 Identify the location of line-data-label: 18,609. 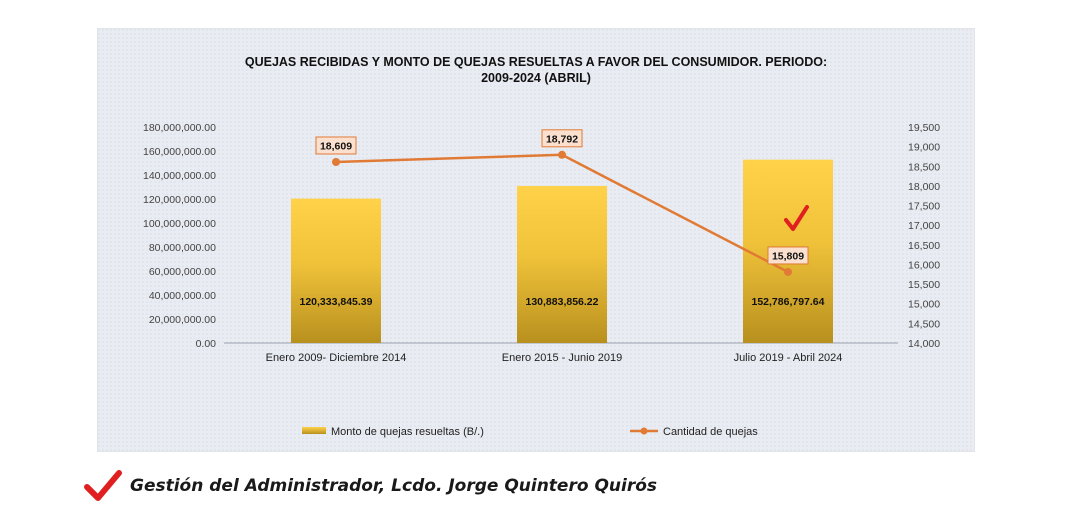
(336, 146).